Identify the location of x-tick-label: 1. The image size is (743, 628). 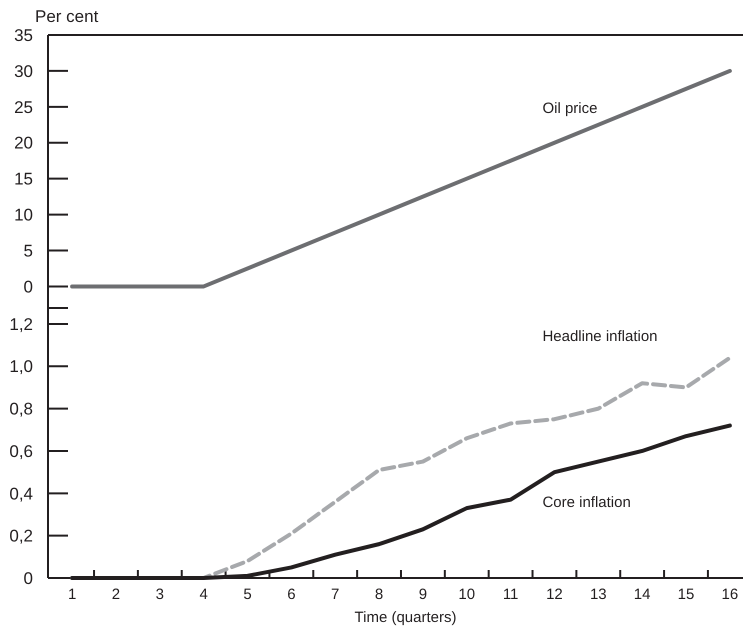
(72, 594).